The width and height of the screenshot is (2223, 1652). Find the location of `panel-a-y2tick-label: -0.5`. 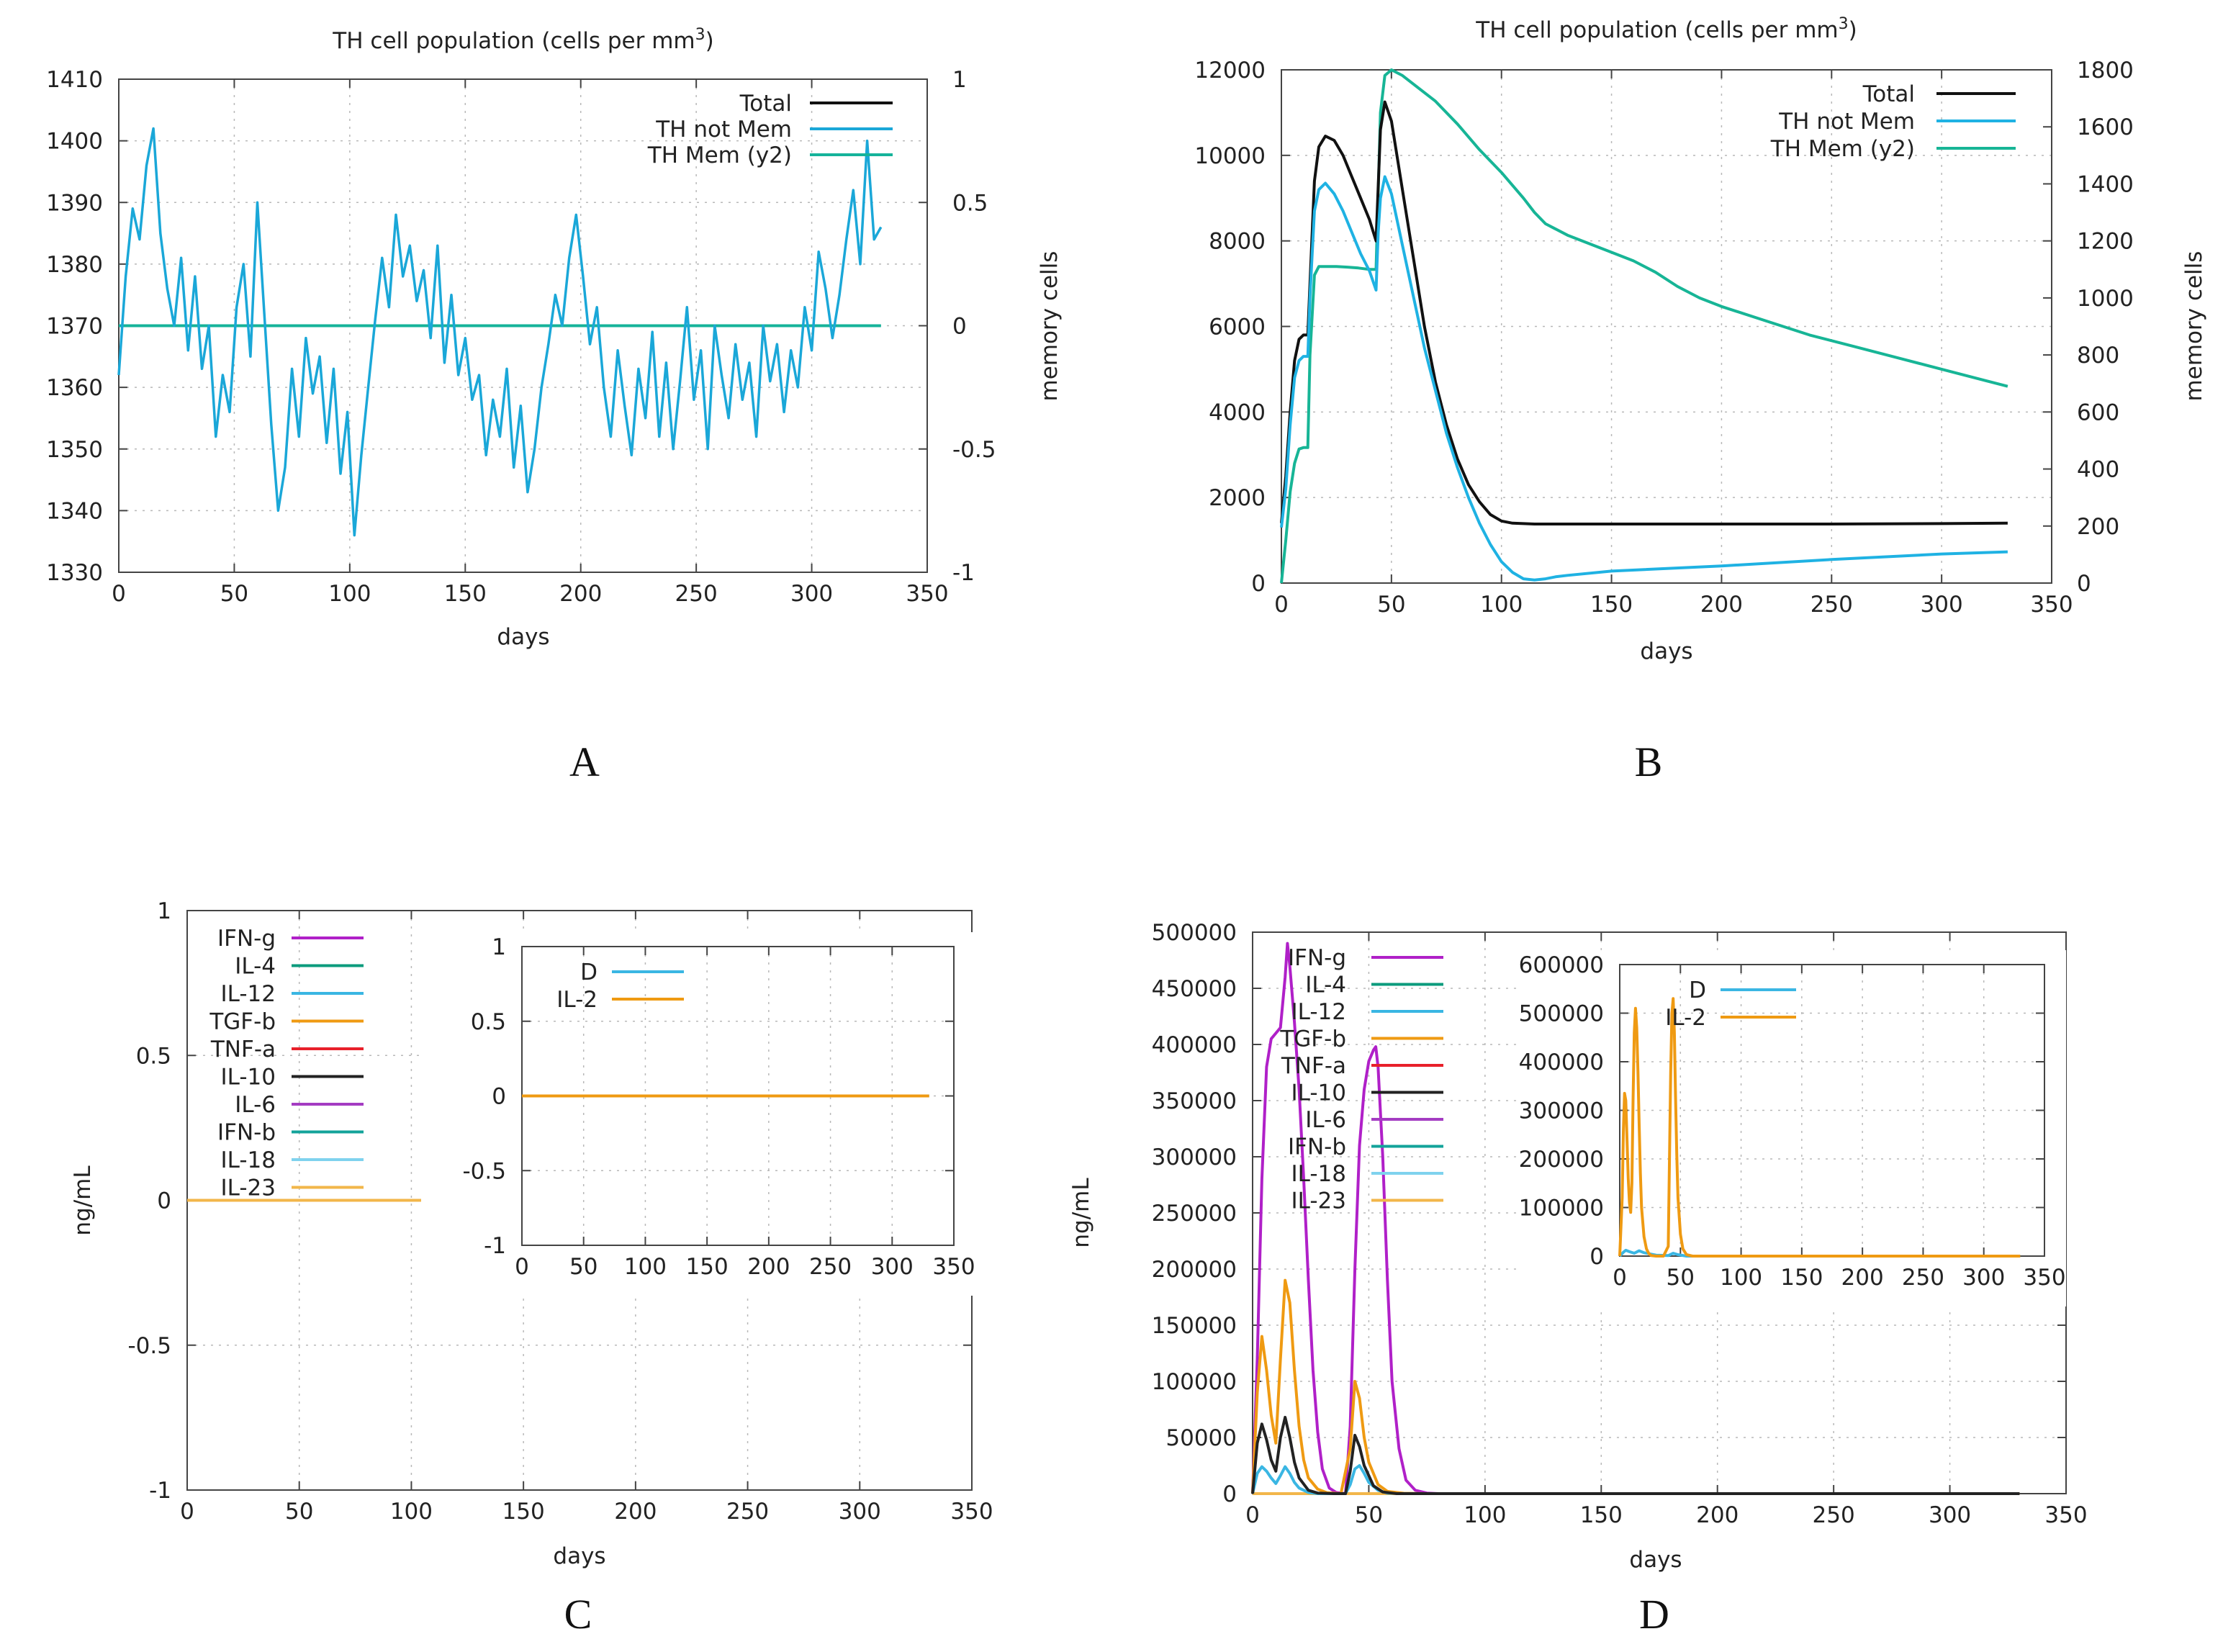

panel-a-y2tick-label: -0.5 is located at coordinates (974, 450).